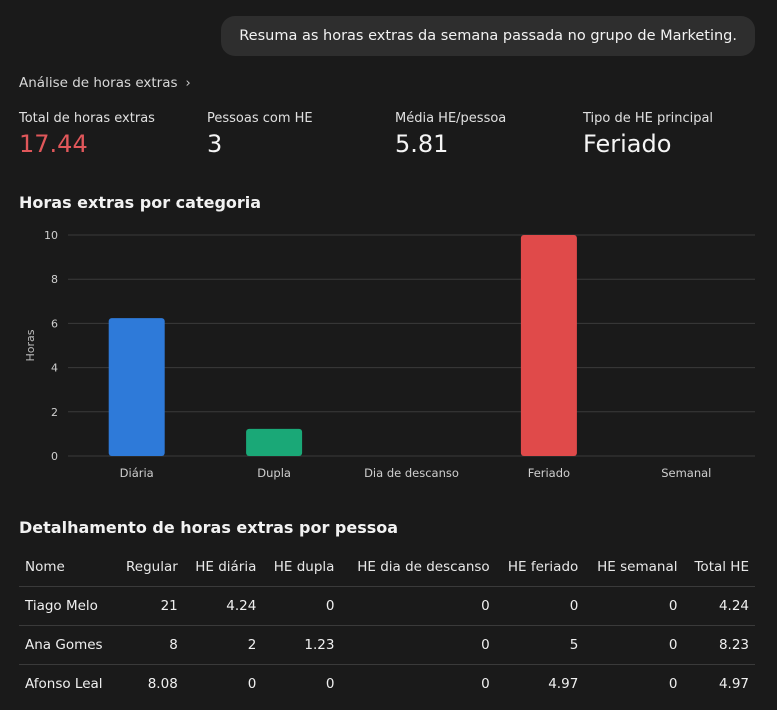 Image resolution: width=777 pixels, height=710 pixels. Describe the element at coordinates (54, 323) in the screenshot. I see `y-tick-label: 6` at that location.